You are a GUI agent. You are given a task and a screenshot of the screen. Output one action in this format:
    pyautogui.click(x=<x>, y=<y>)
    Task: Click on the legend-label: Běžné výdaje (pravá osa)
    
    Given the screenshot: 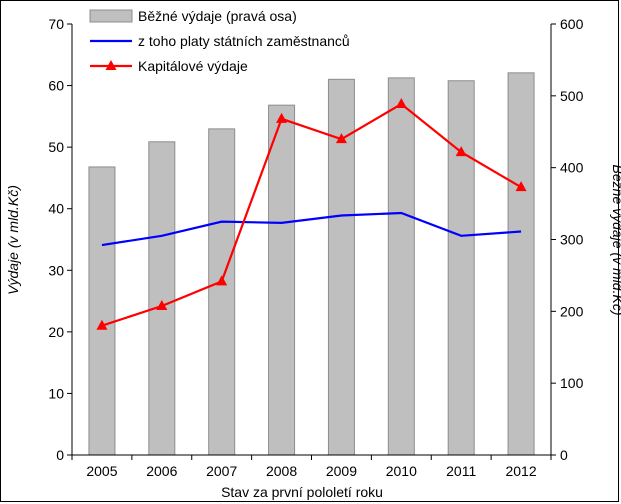 What is the action you would take?
    pyautogui.click(x=217, y=16)
    